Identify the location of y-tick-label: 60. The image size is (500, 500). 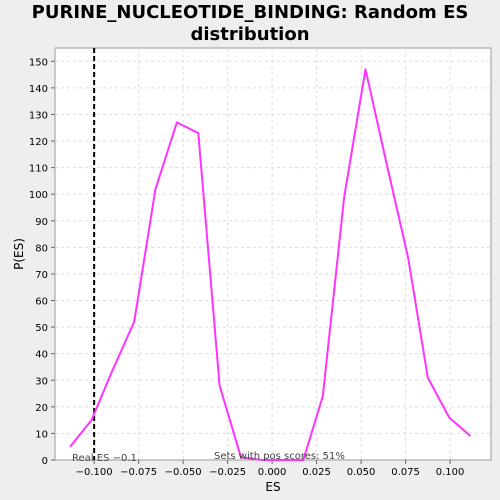
(41, 302).